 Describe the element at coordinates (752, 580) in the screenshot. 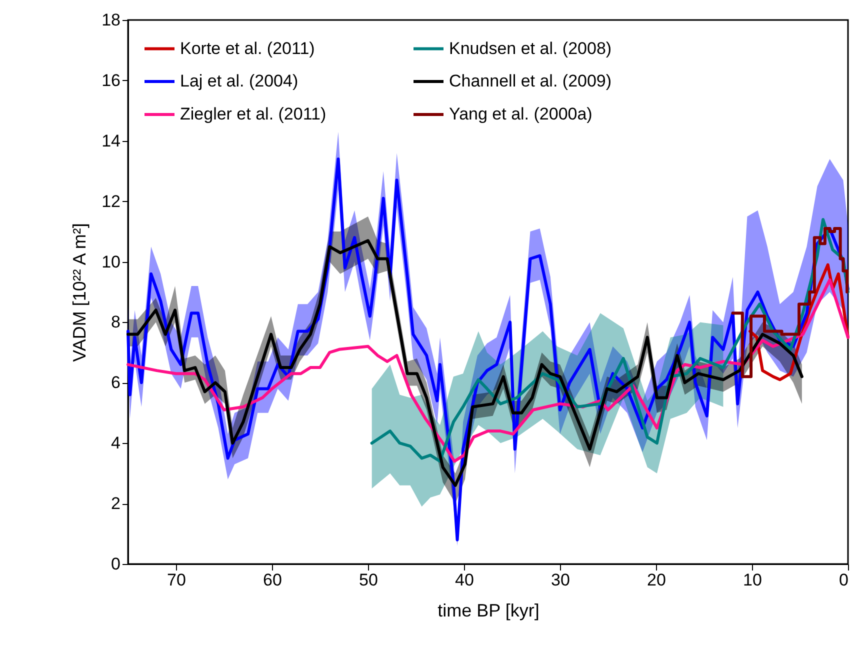

I see `x-tick-label: 10` at that location.